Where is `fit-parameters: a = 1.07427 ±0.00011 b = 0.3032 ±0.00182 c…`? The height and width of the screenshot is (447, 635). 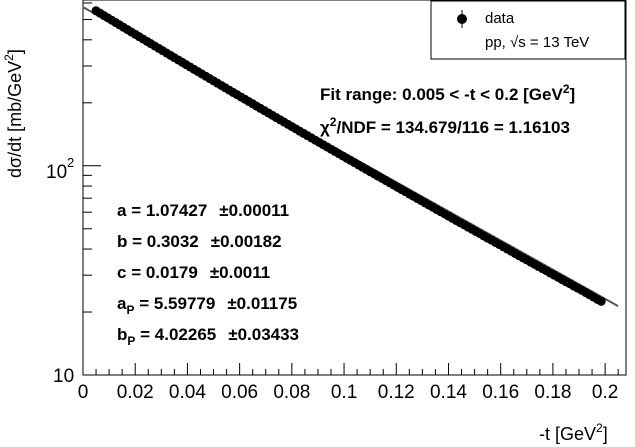
fit-parameters: a = 1.07427 ±0.00011 b = 0.3032 ±0.00182 c… is located at coordinates (208, 274).